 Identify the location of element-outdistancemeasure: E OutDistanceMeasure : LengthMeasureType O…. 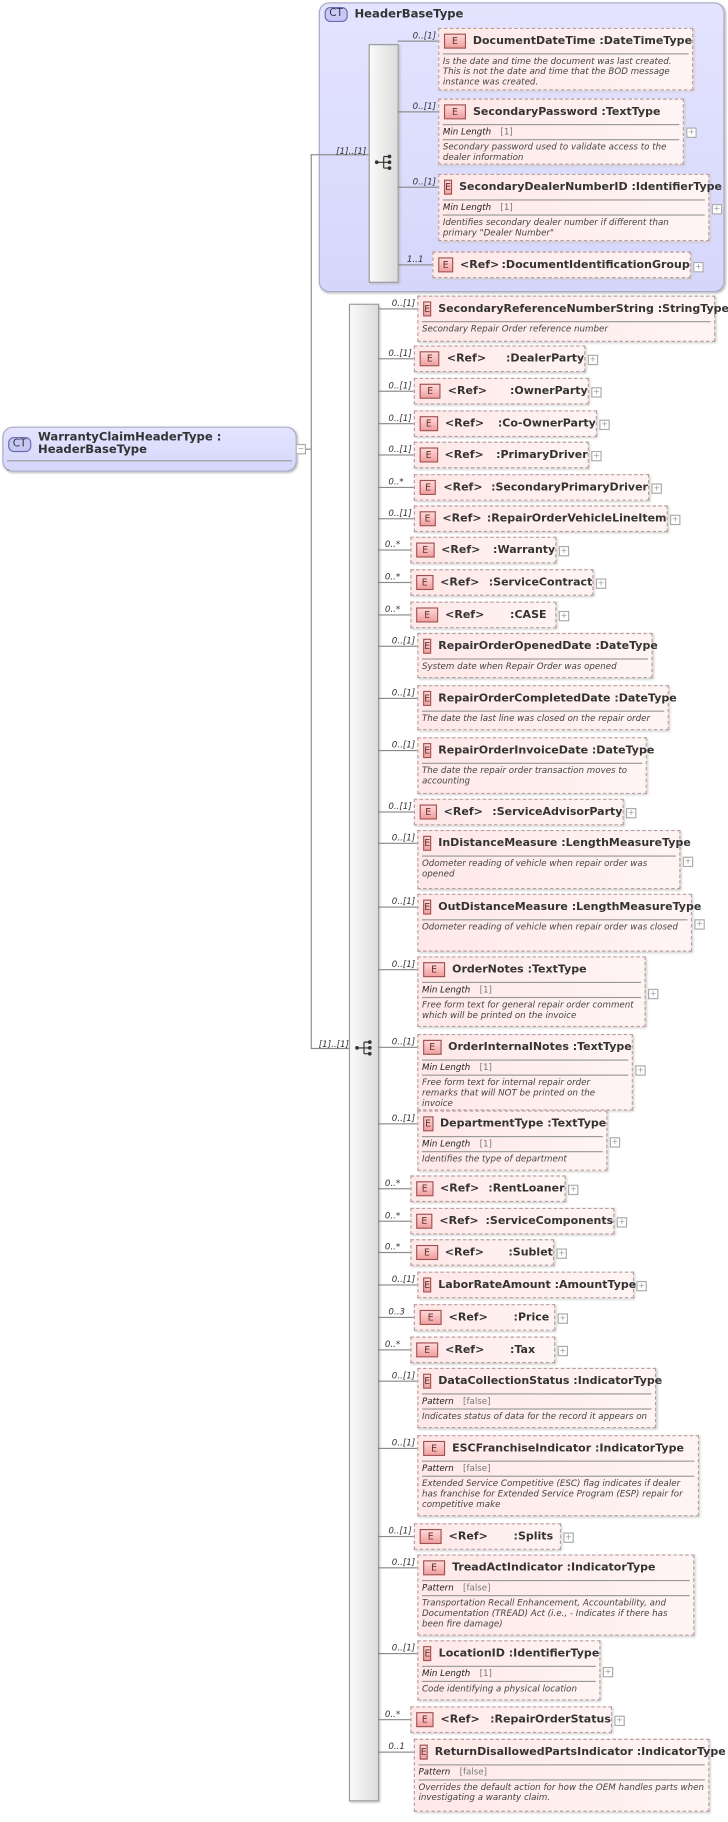
(559, 922).